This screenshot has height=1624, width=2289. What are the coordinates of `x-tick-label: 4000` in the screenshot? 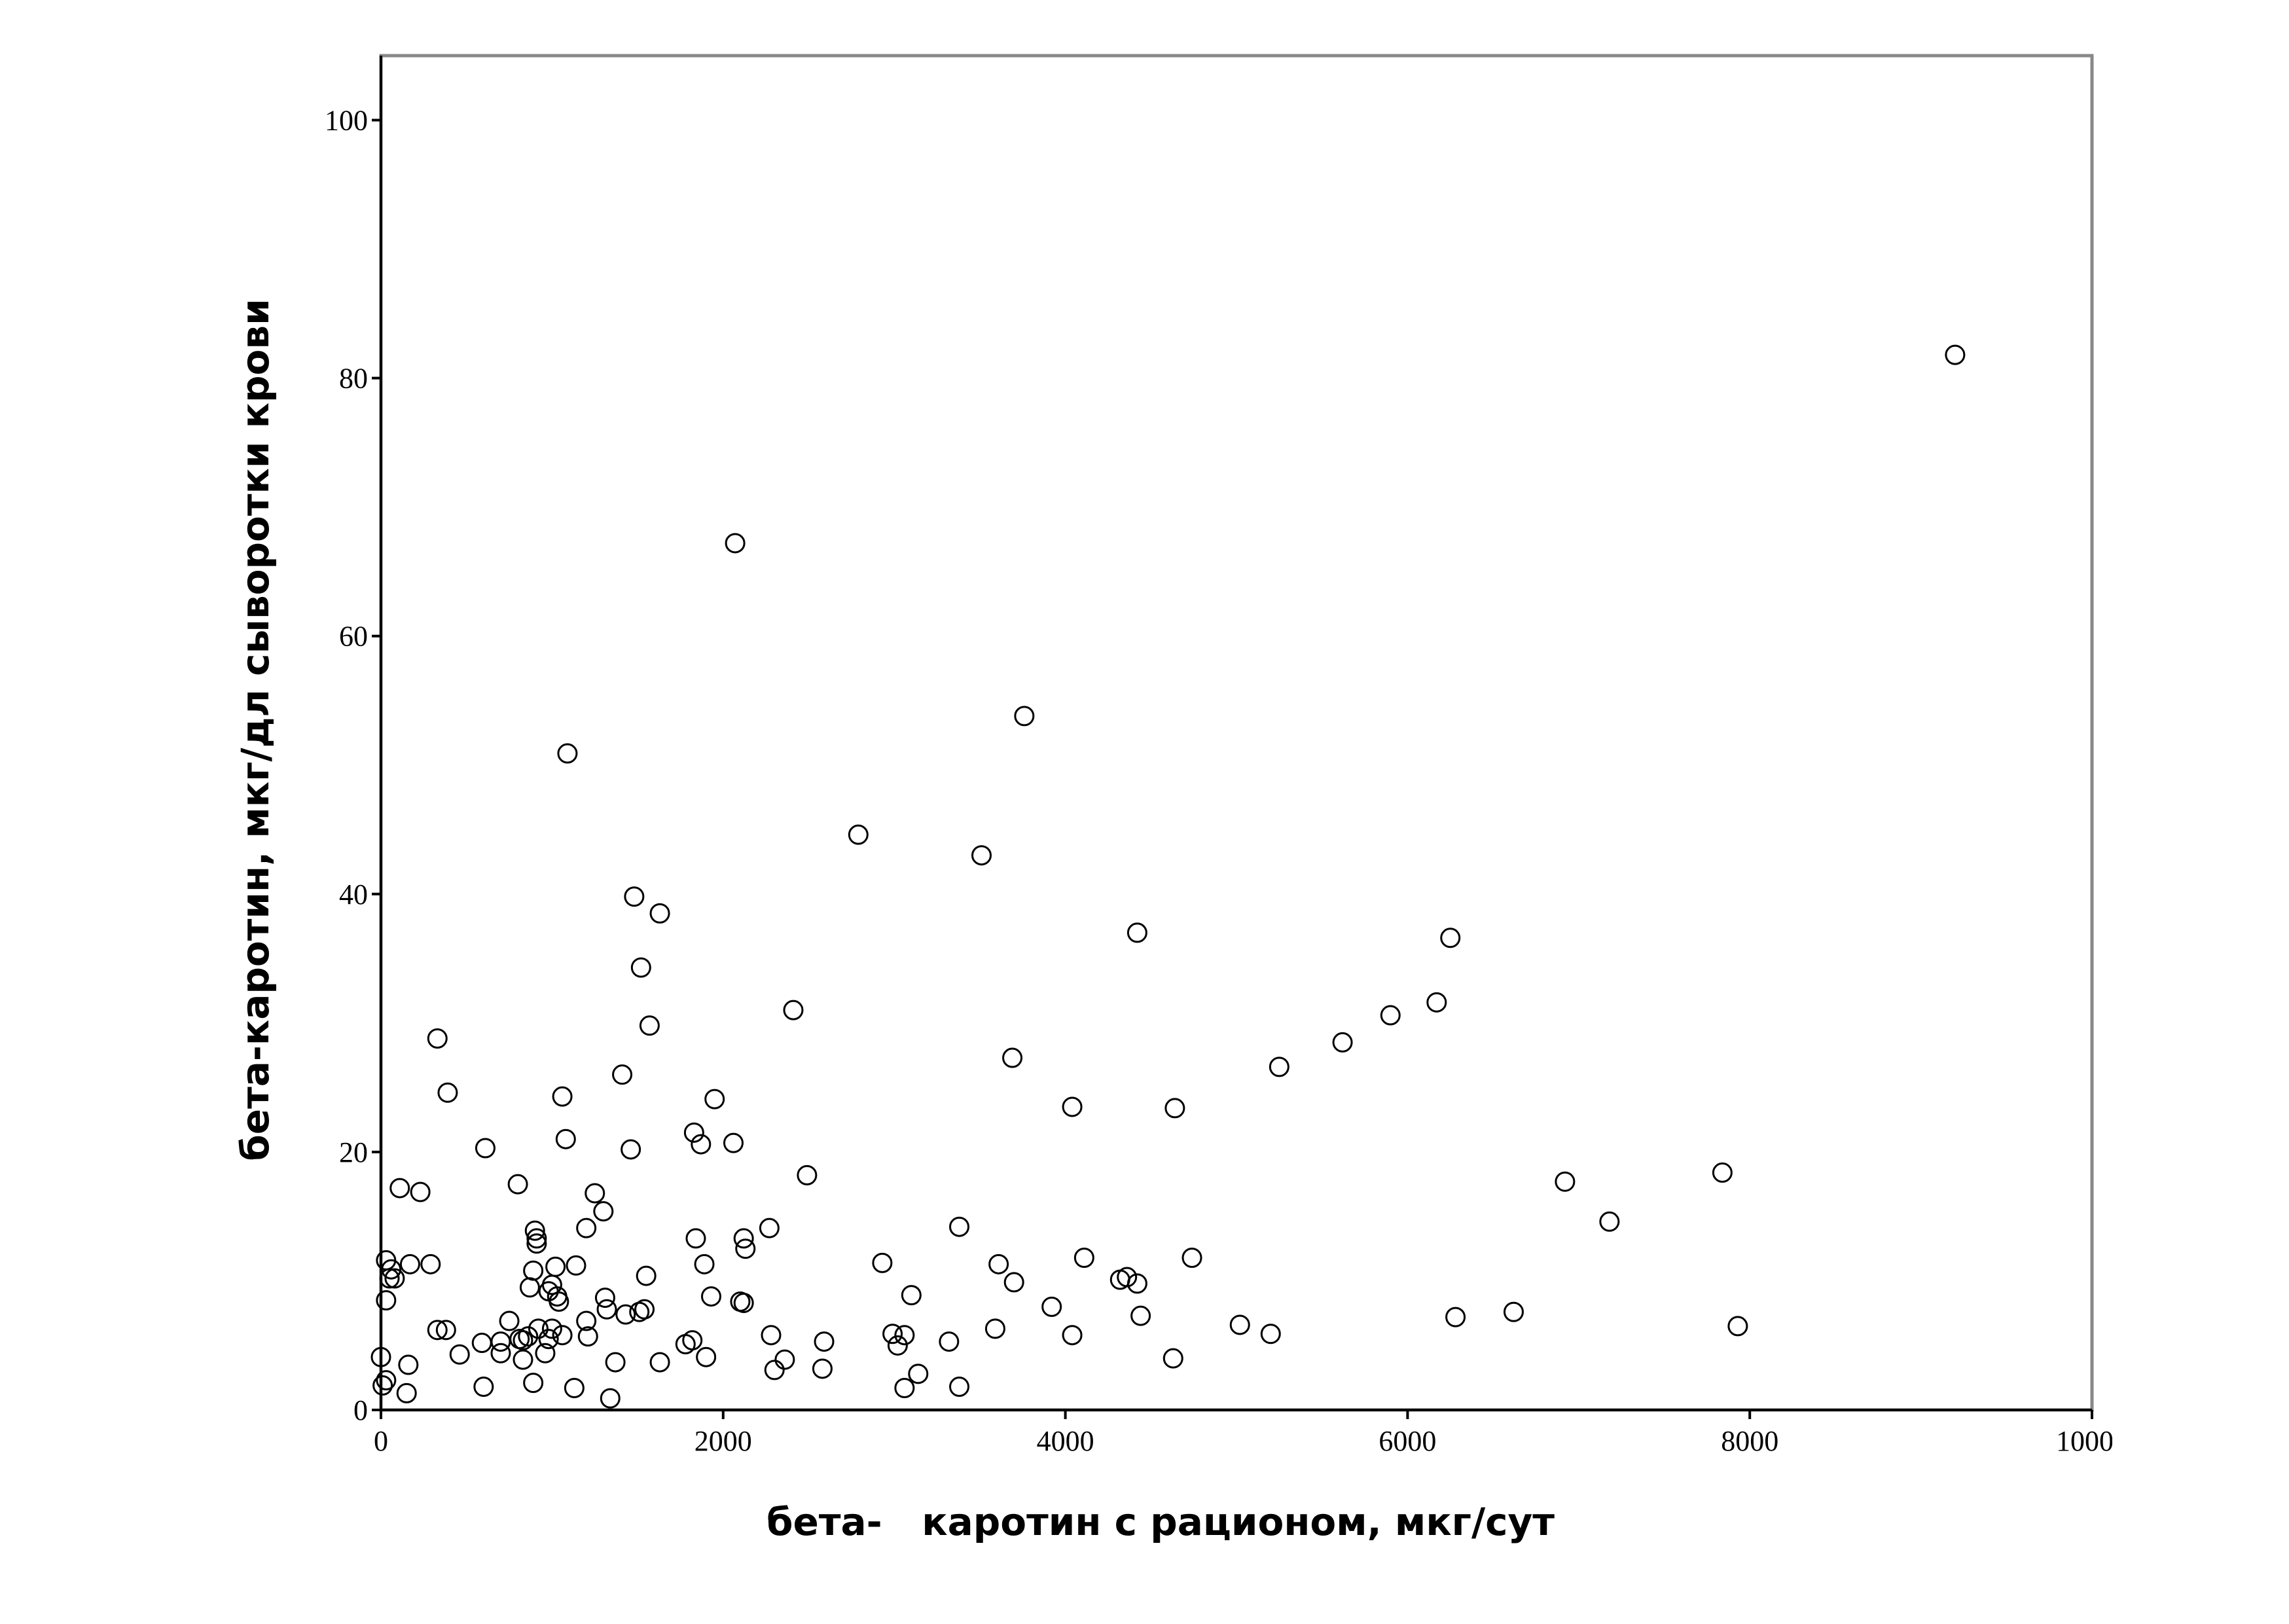 It's located at (1065, 1441).